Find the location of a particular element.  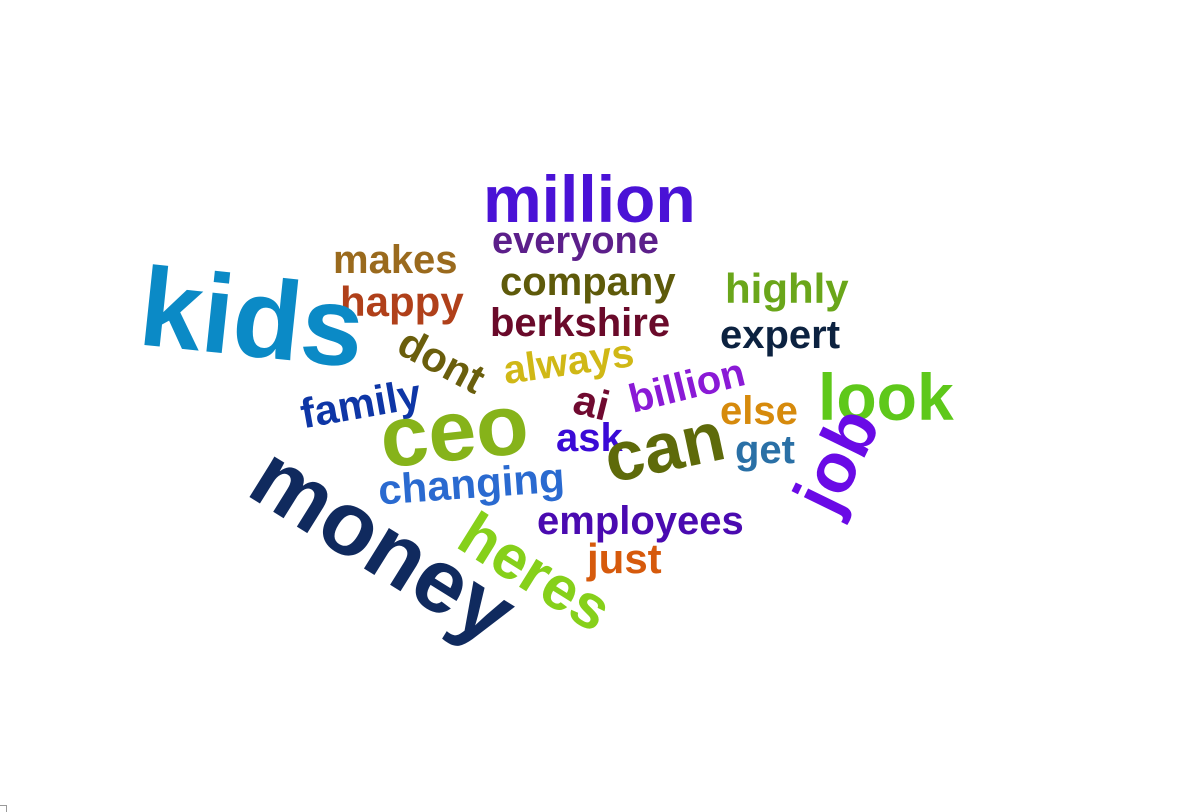

word-kids: kids is located at coordinates (252, 317).